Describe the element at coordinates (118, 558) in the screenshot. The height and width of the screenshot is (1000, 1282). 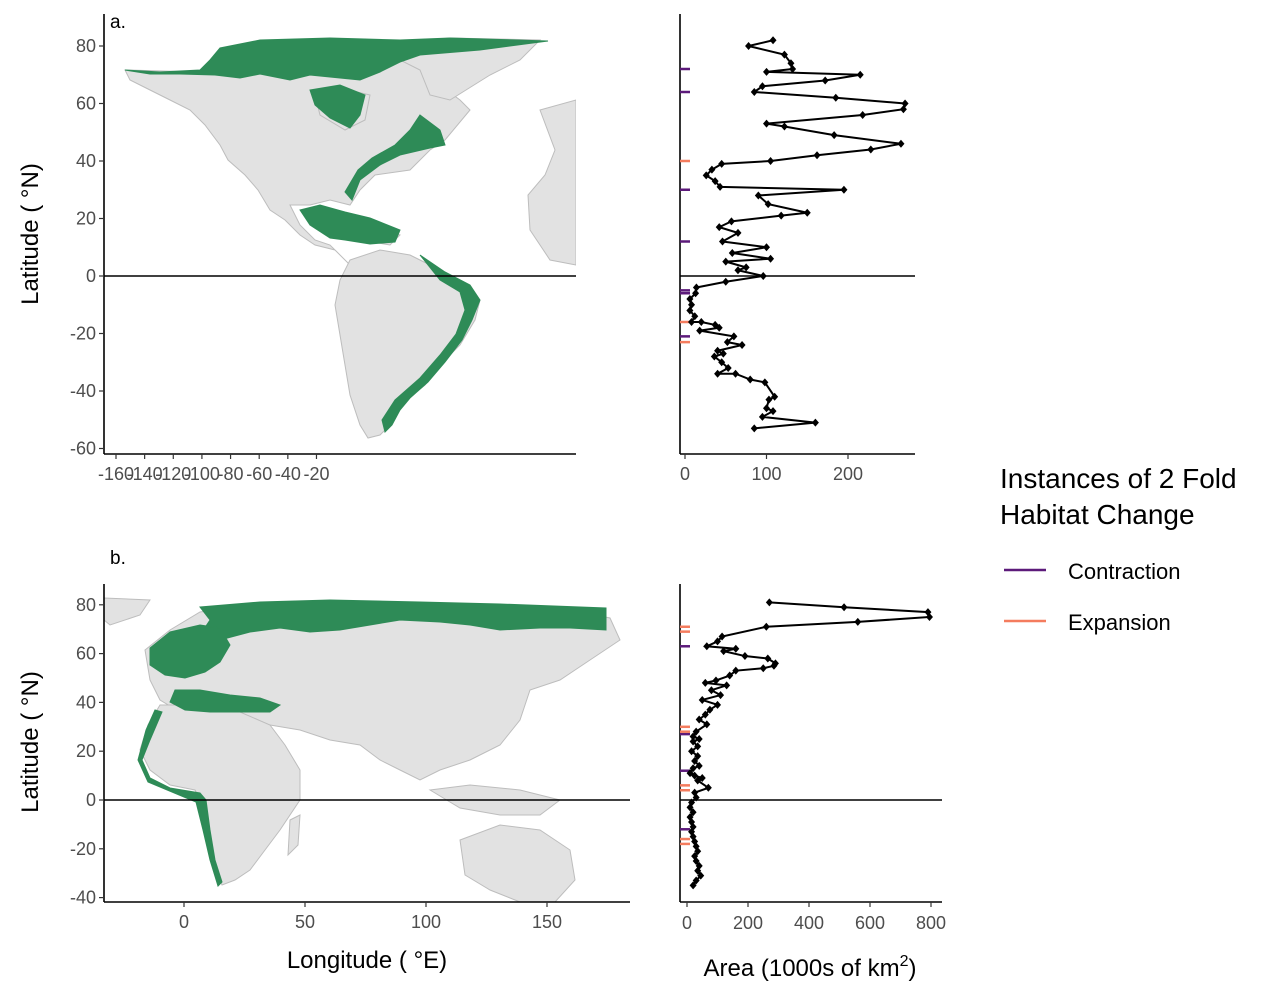
I see `panel-b-label: b.` at that location.